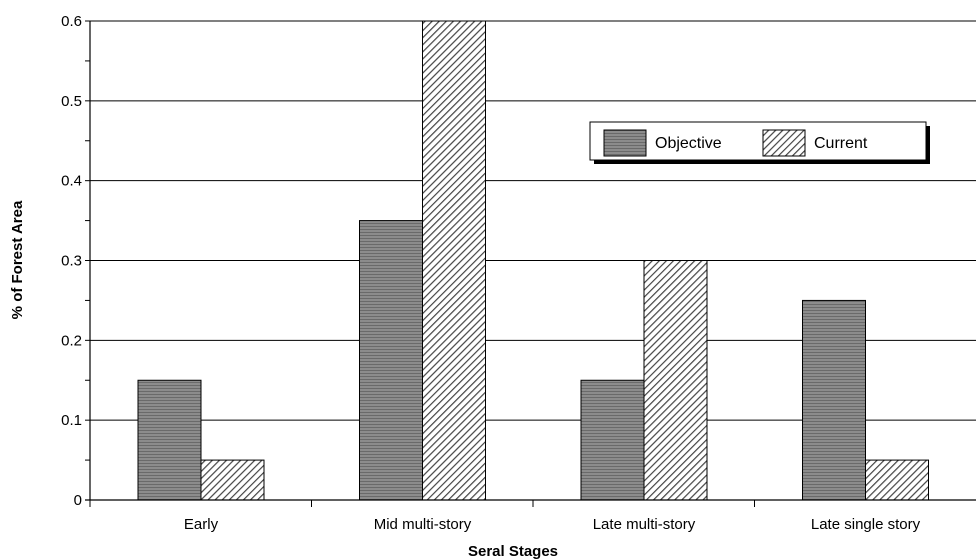  I want to click on y-tick-labels: 0 0.1 0.2 0.3 0.4 0.5 0.6, so click(71, 261).